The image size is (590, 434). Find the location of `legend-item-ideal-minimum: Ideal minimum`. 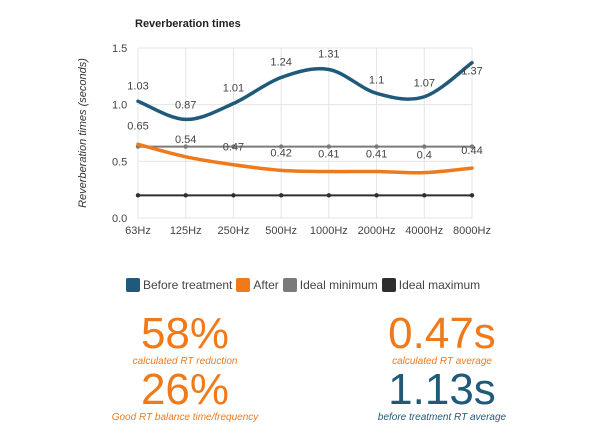

legend-item-ideal-minimum: Ideal minimum is located at coordinates (330, 285).